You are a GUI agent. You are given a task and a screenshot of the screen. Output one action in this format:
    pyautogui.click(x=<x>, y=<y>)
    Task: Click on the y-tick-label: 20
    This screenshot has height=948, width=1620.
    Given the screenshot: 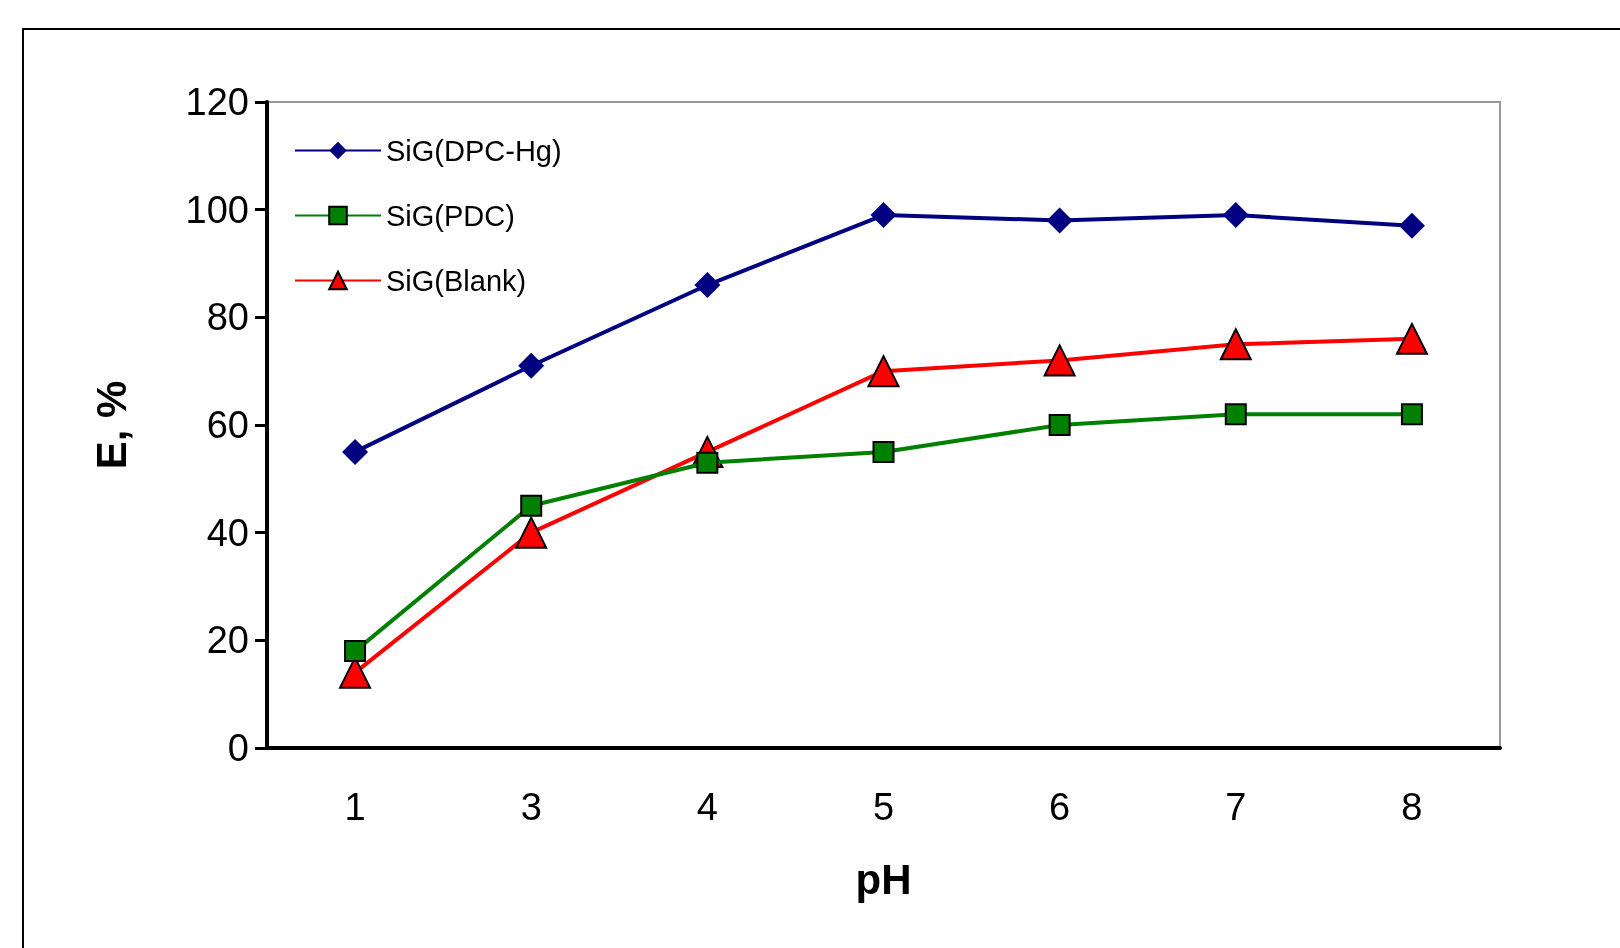 What is the action you would take?
    pyautogui.click(x=227, y=640)
    